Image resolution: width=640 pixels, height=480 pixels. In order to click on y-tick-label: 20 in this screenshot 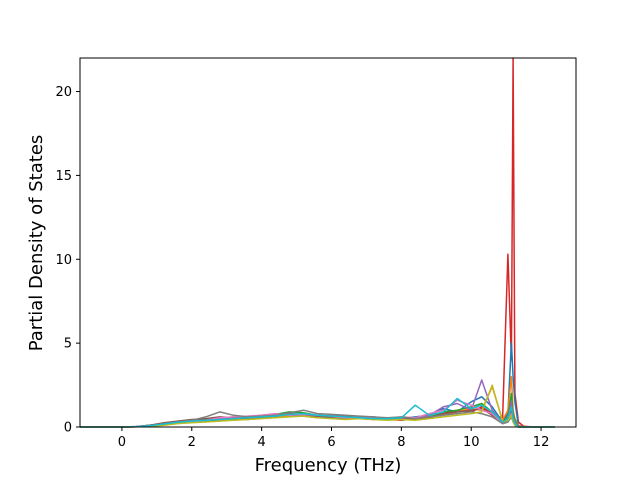, I will do `click(63, 92)`.